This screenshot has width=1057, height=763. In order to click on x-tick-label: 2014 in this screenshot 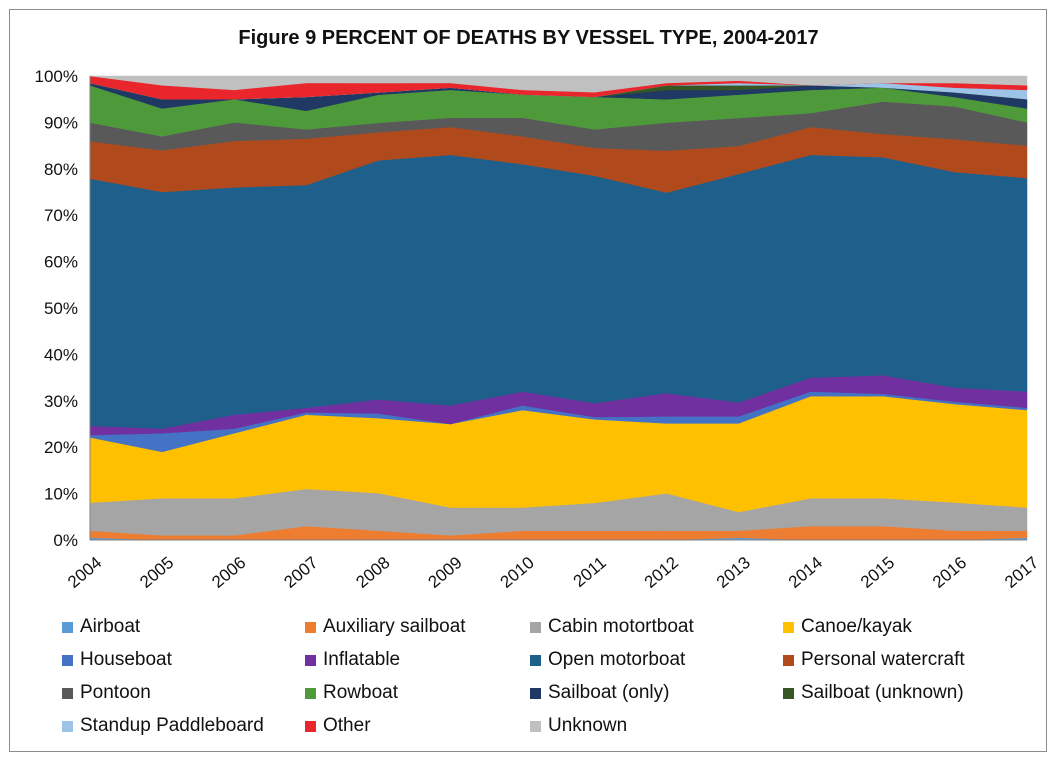, I will do `click(805, 572)`.